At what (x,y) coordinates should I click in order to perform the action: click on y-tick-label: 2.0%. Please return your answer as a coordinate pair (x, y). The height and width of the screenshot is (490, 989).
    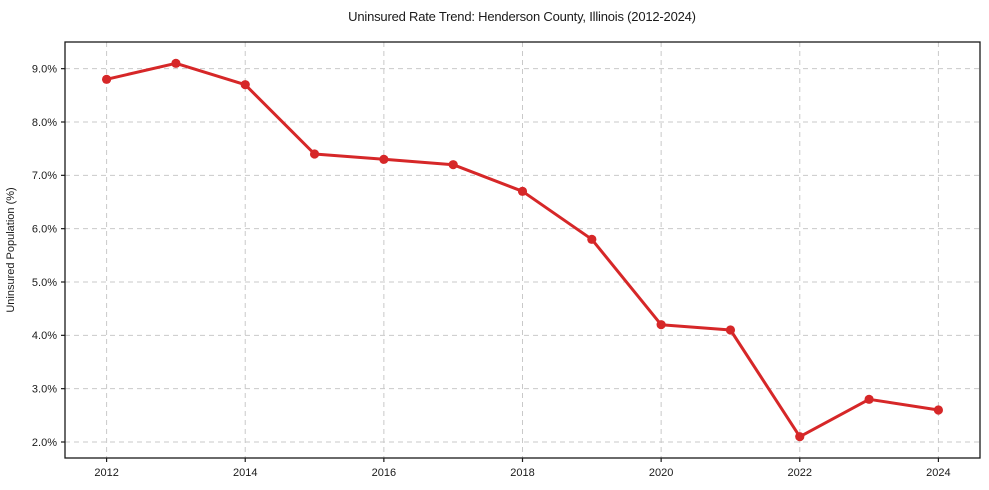
    Looking at the image, I should click on (44, 443).